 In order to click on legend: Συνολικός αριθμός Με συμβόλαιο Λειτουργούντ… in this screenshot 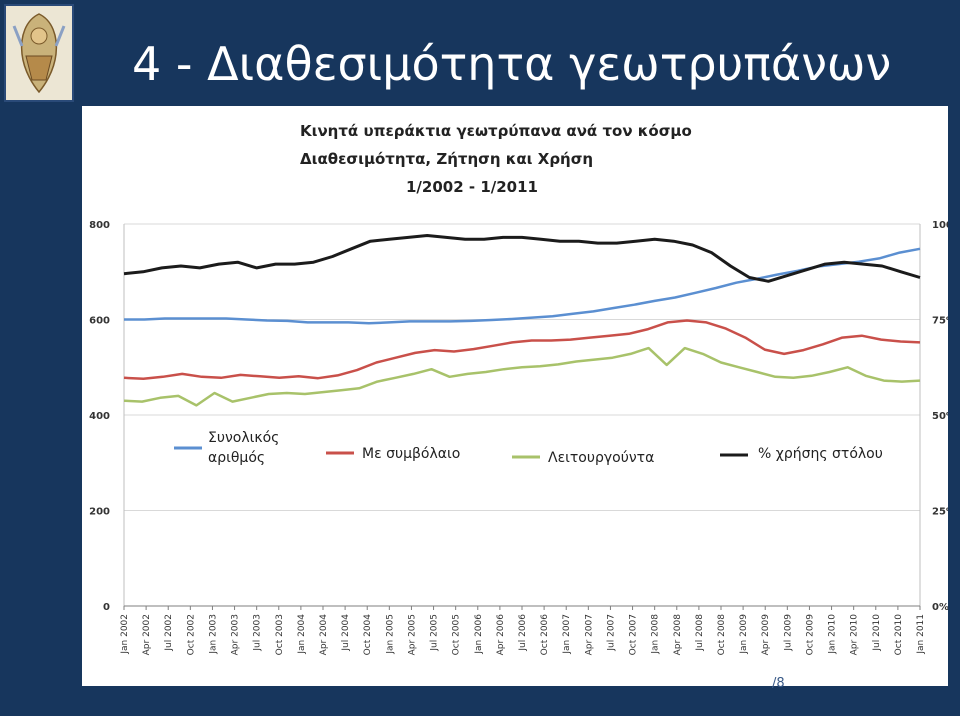, I will do `click(528, 448)`.